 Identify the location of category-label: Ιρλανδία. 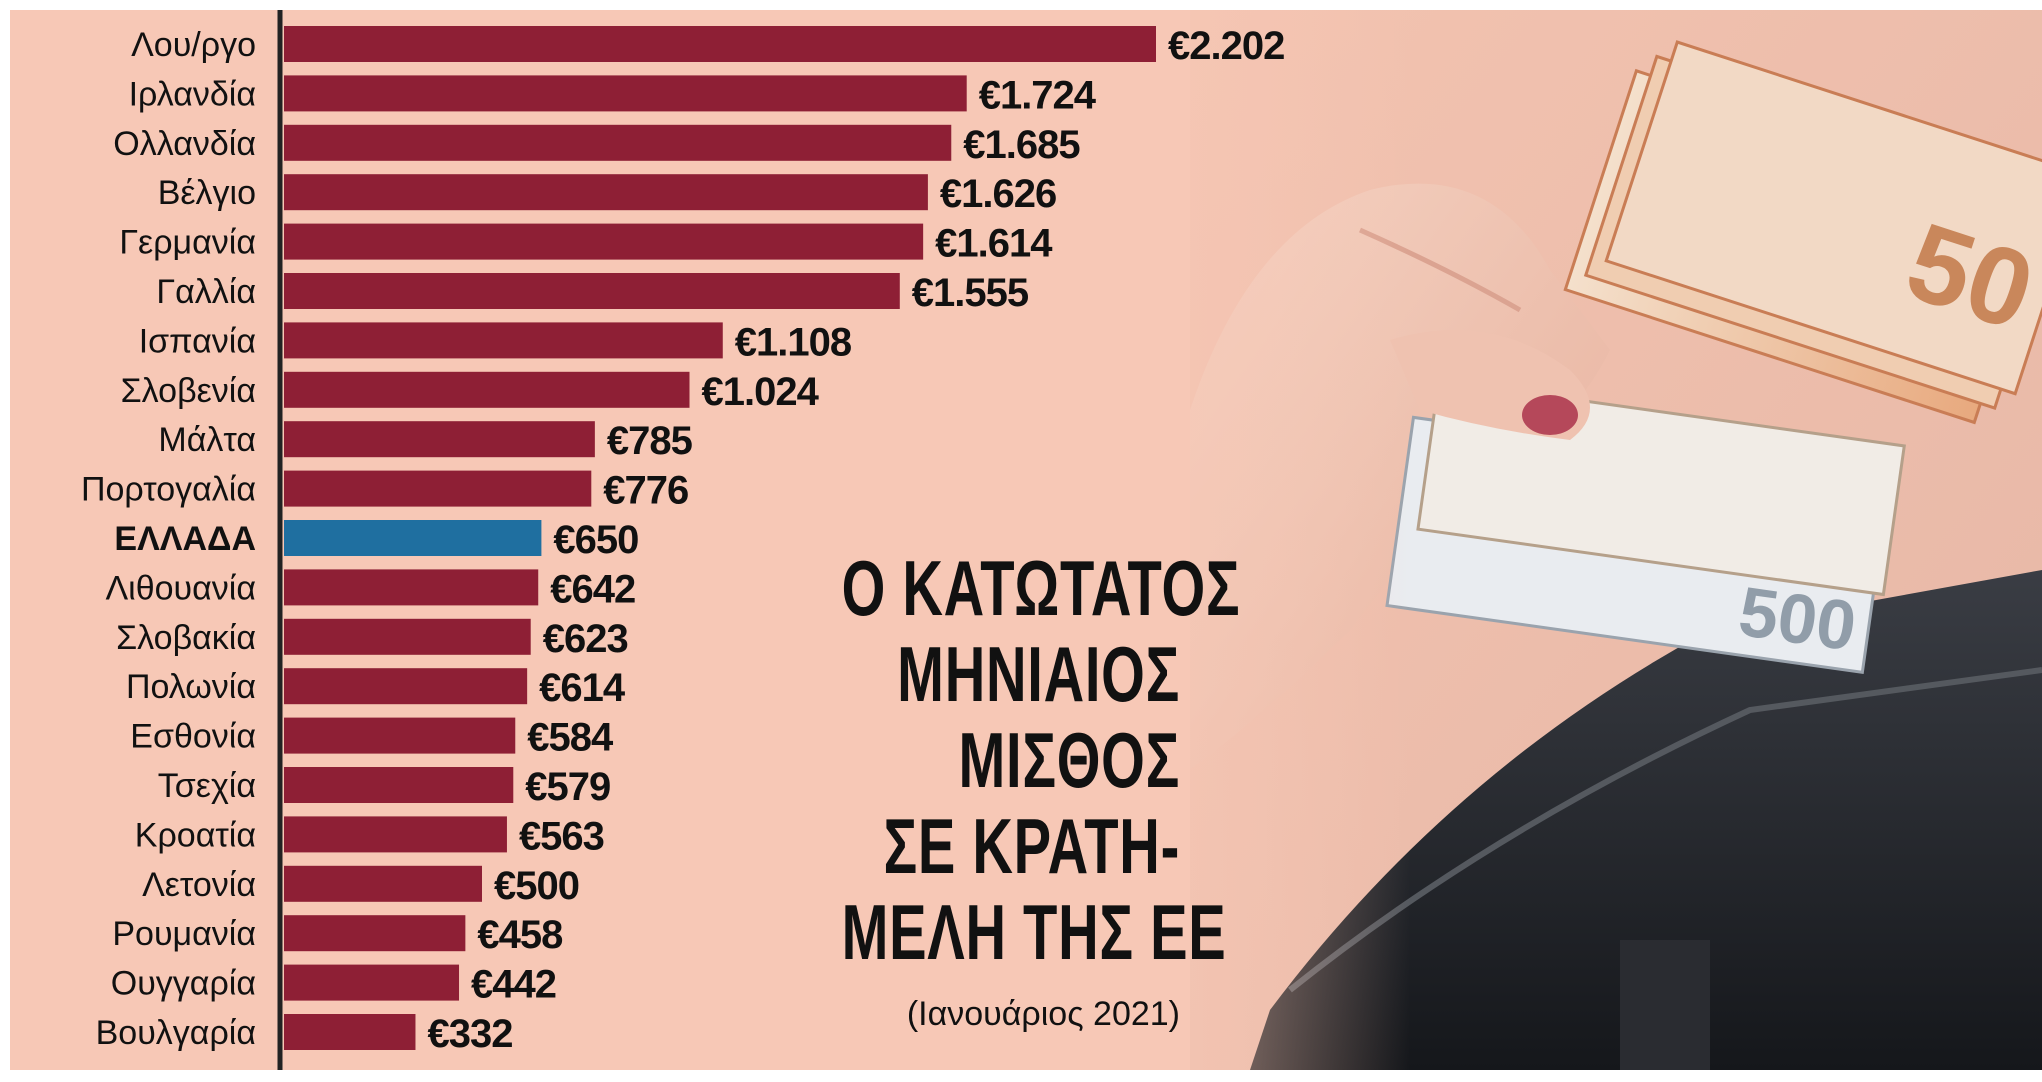
(192, 94).